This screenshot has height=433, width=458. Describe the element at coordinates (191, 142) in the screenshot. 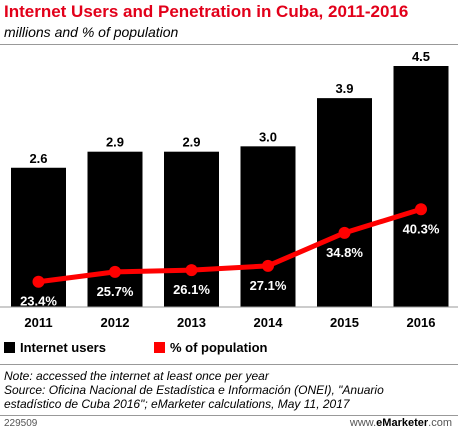

I see `bar-value-label-2013: 2.9` at that location.